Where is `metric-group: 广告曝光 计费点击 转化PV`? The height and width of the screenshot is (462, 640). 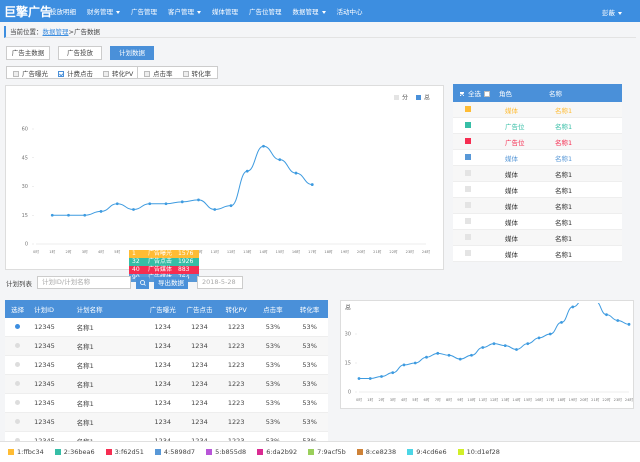
metric-group: 广告曝光 计费点击 转化PV is located at coordinates (73, 72).